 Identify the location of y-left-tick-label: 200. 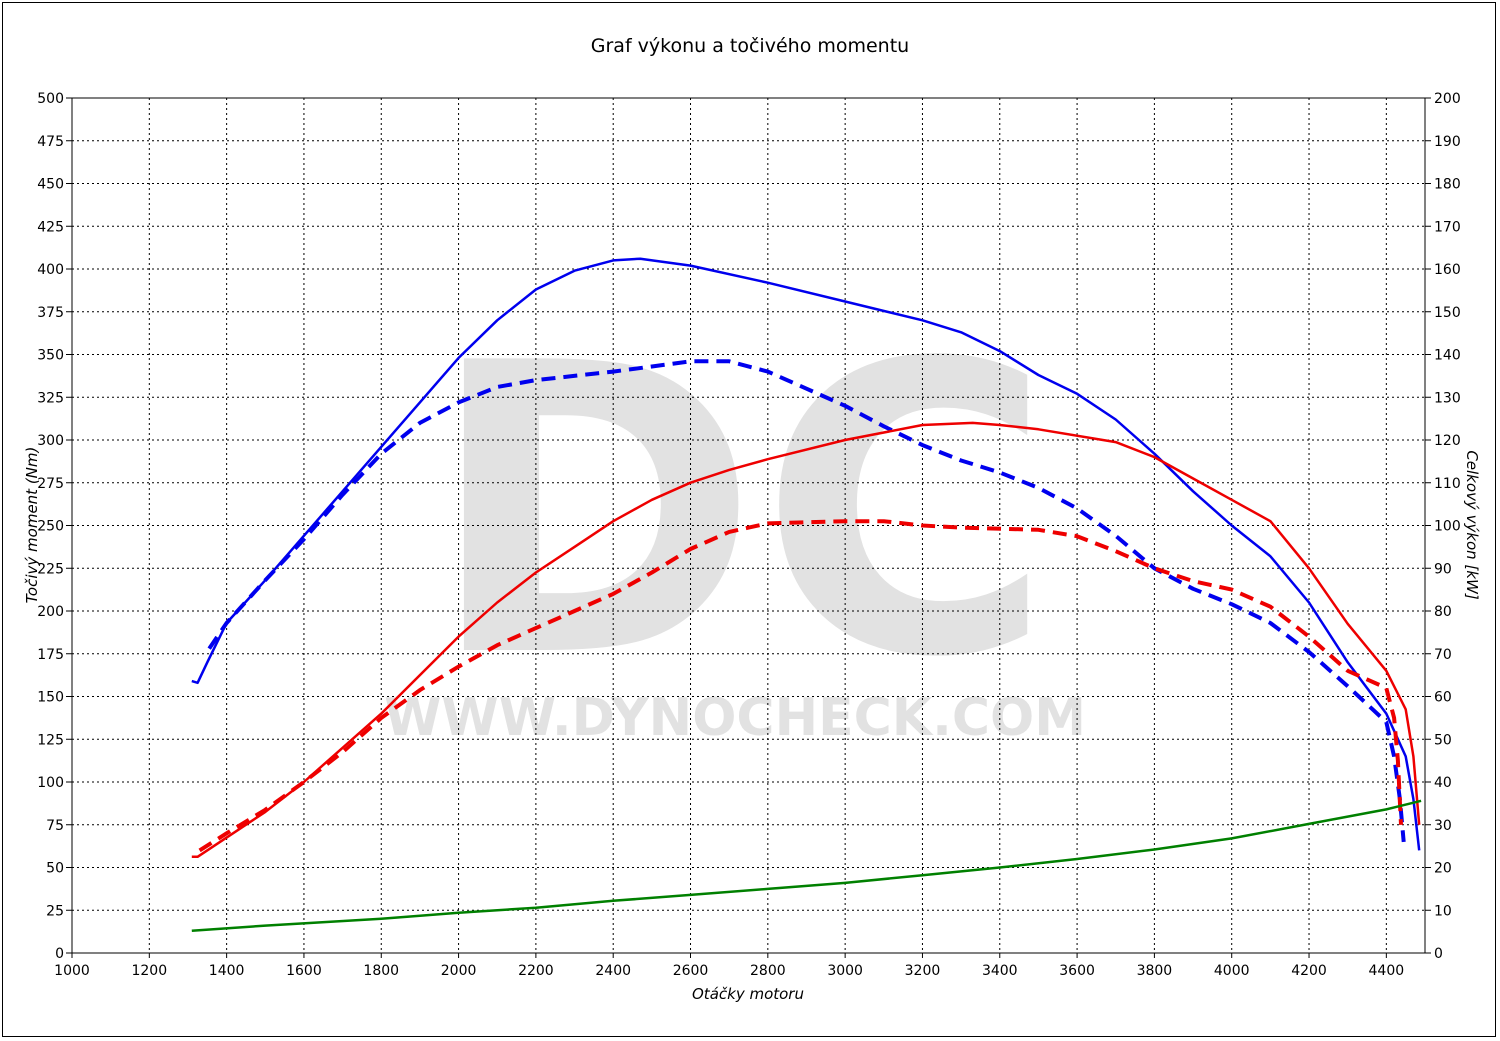
(50, 612).